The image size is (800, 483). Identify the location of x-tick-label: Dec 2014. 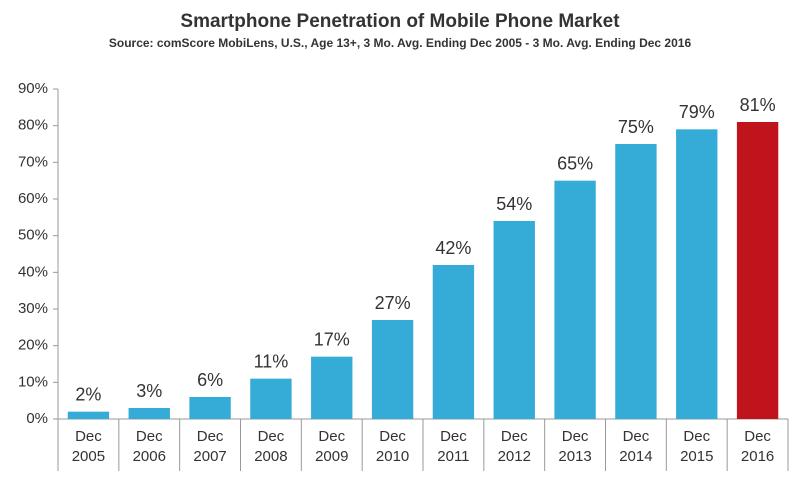
(636, 446).